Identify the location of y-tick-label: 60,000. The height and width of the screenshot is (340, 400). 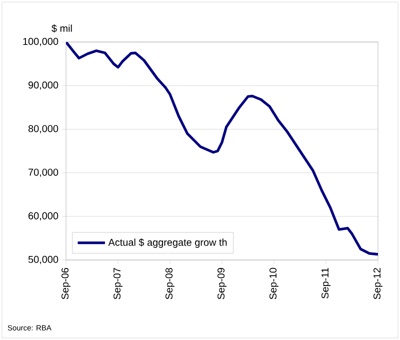
(43, 216).